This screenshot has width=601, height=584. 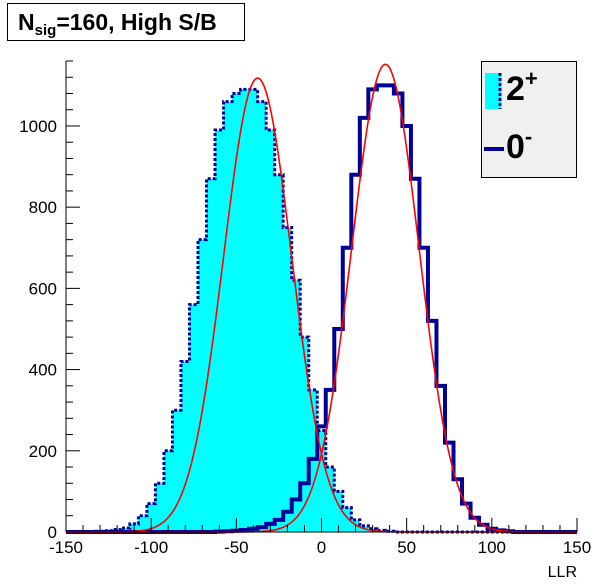 I want to click on legend-label-2plus: 2, so click(x=515, y=89).